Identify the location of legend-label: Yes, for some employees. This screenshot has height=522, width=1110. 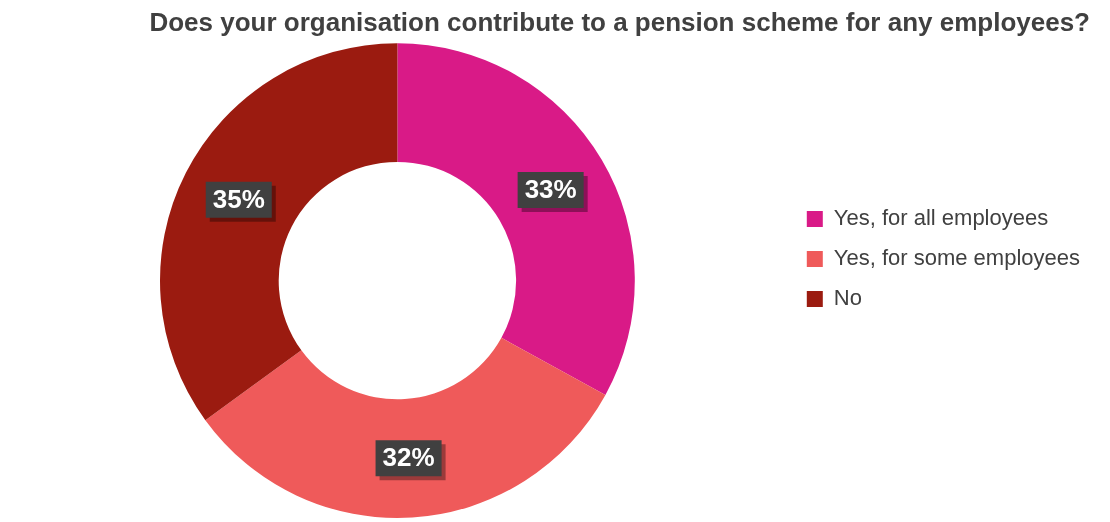
(956, 258).